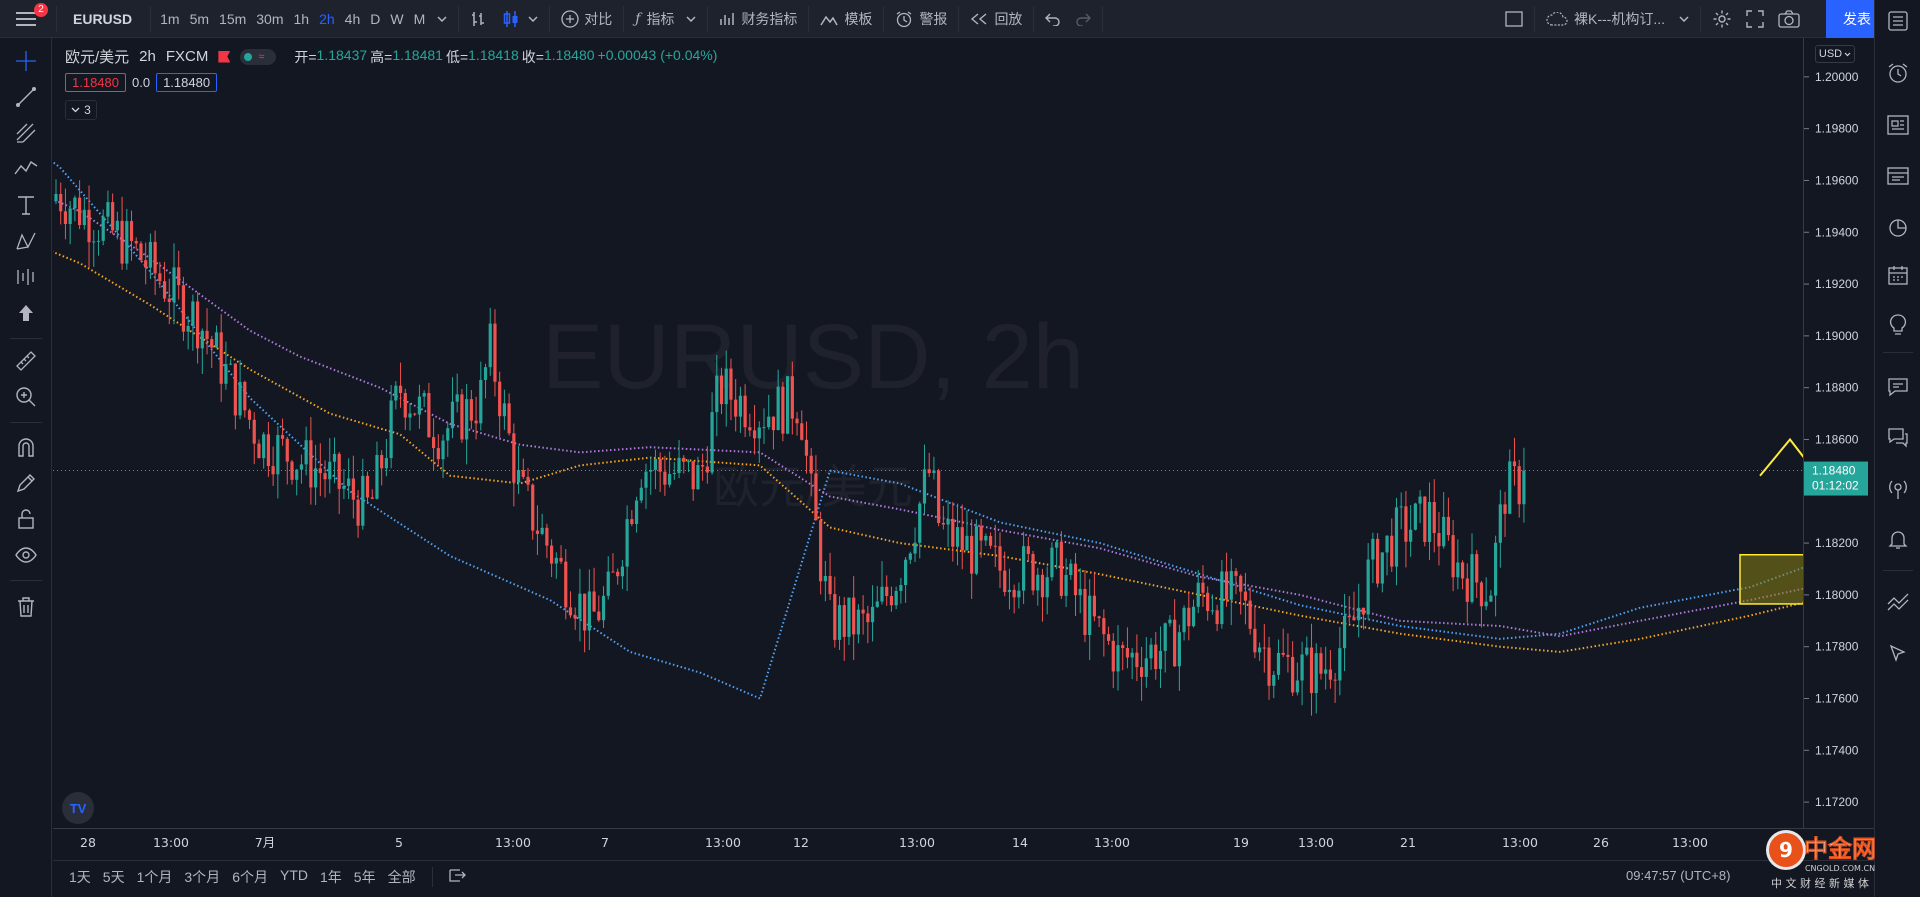  What do you see at coordinates (1898, 489) in the screenshot?
I see `streams-button` at bounding box center [1898, 489].